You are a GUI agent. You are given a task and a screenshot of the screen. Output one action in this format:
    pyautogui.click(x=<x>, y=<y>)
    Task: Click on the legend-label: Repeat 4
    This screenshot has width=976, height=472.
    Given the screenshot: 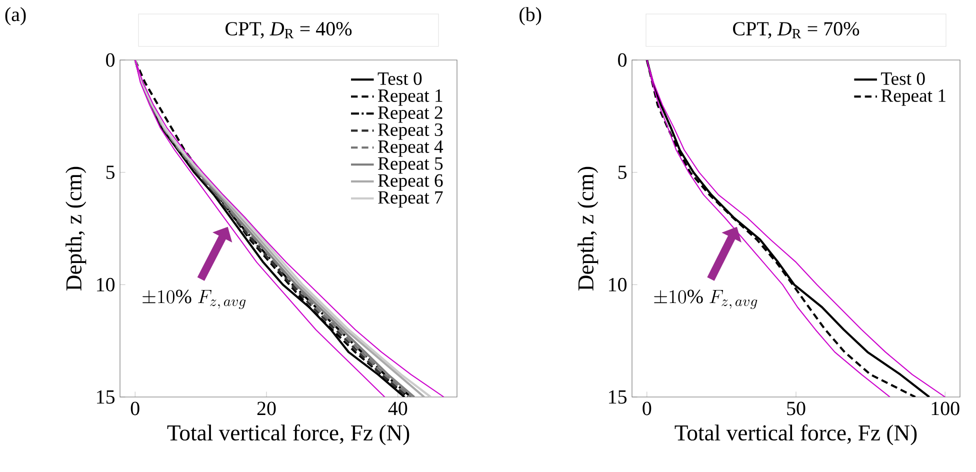 What is the action you would take?
    pyautogui.click(x=411, y=148)
    